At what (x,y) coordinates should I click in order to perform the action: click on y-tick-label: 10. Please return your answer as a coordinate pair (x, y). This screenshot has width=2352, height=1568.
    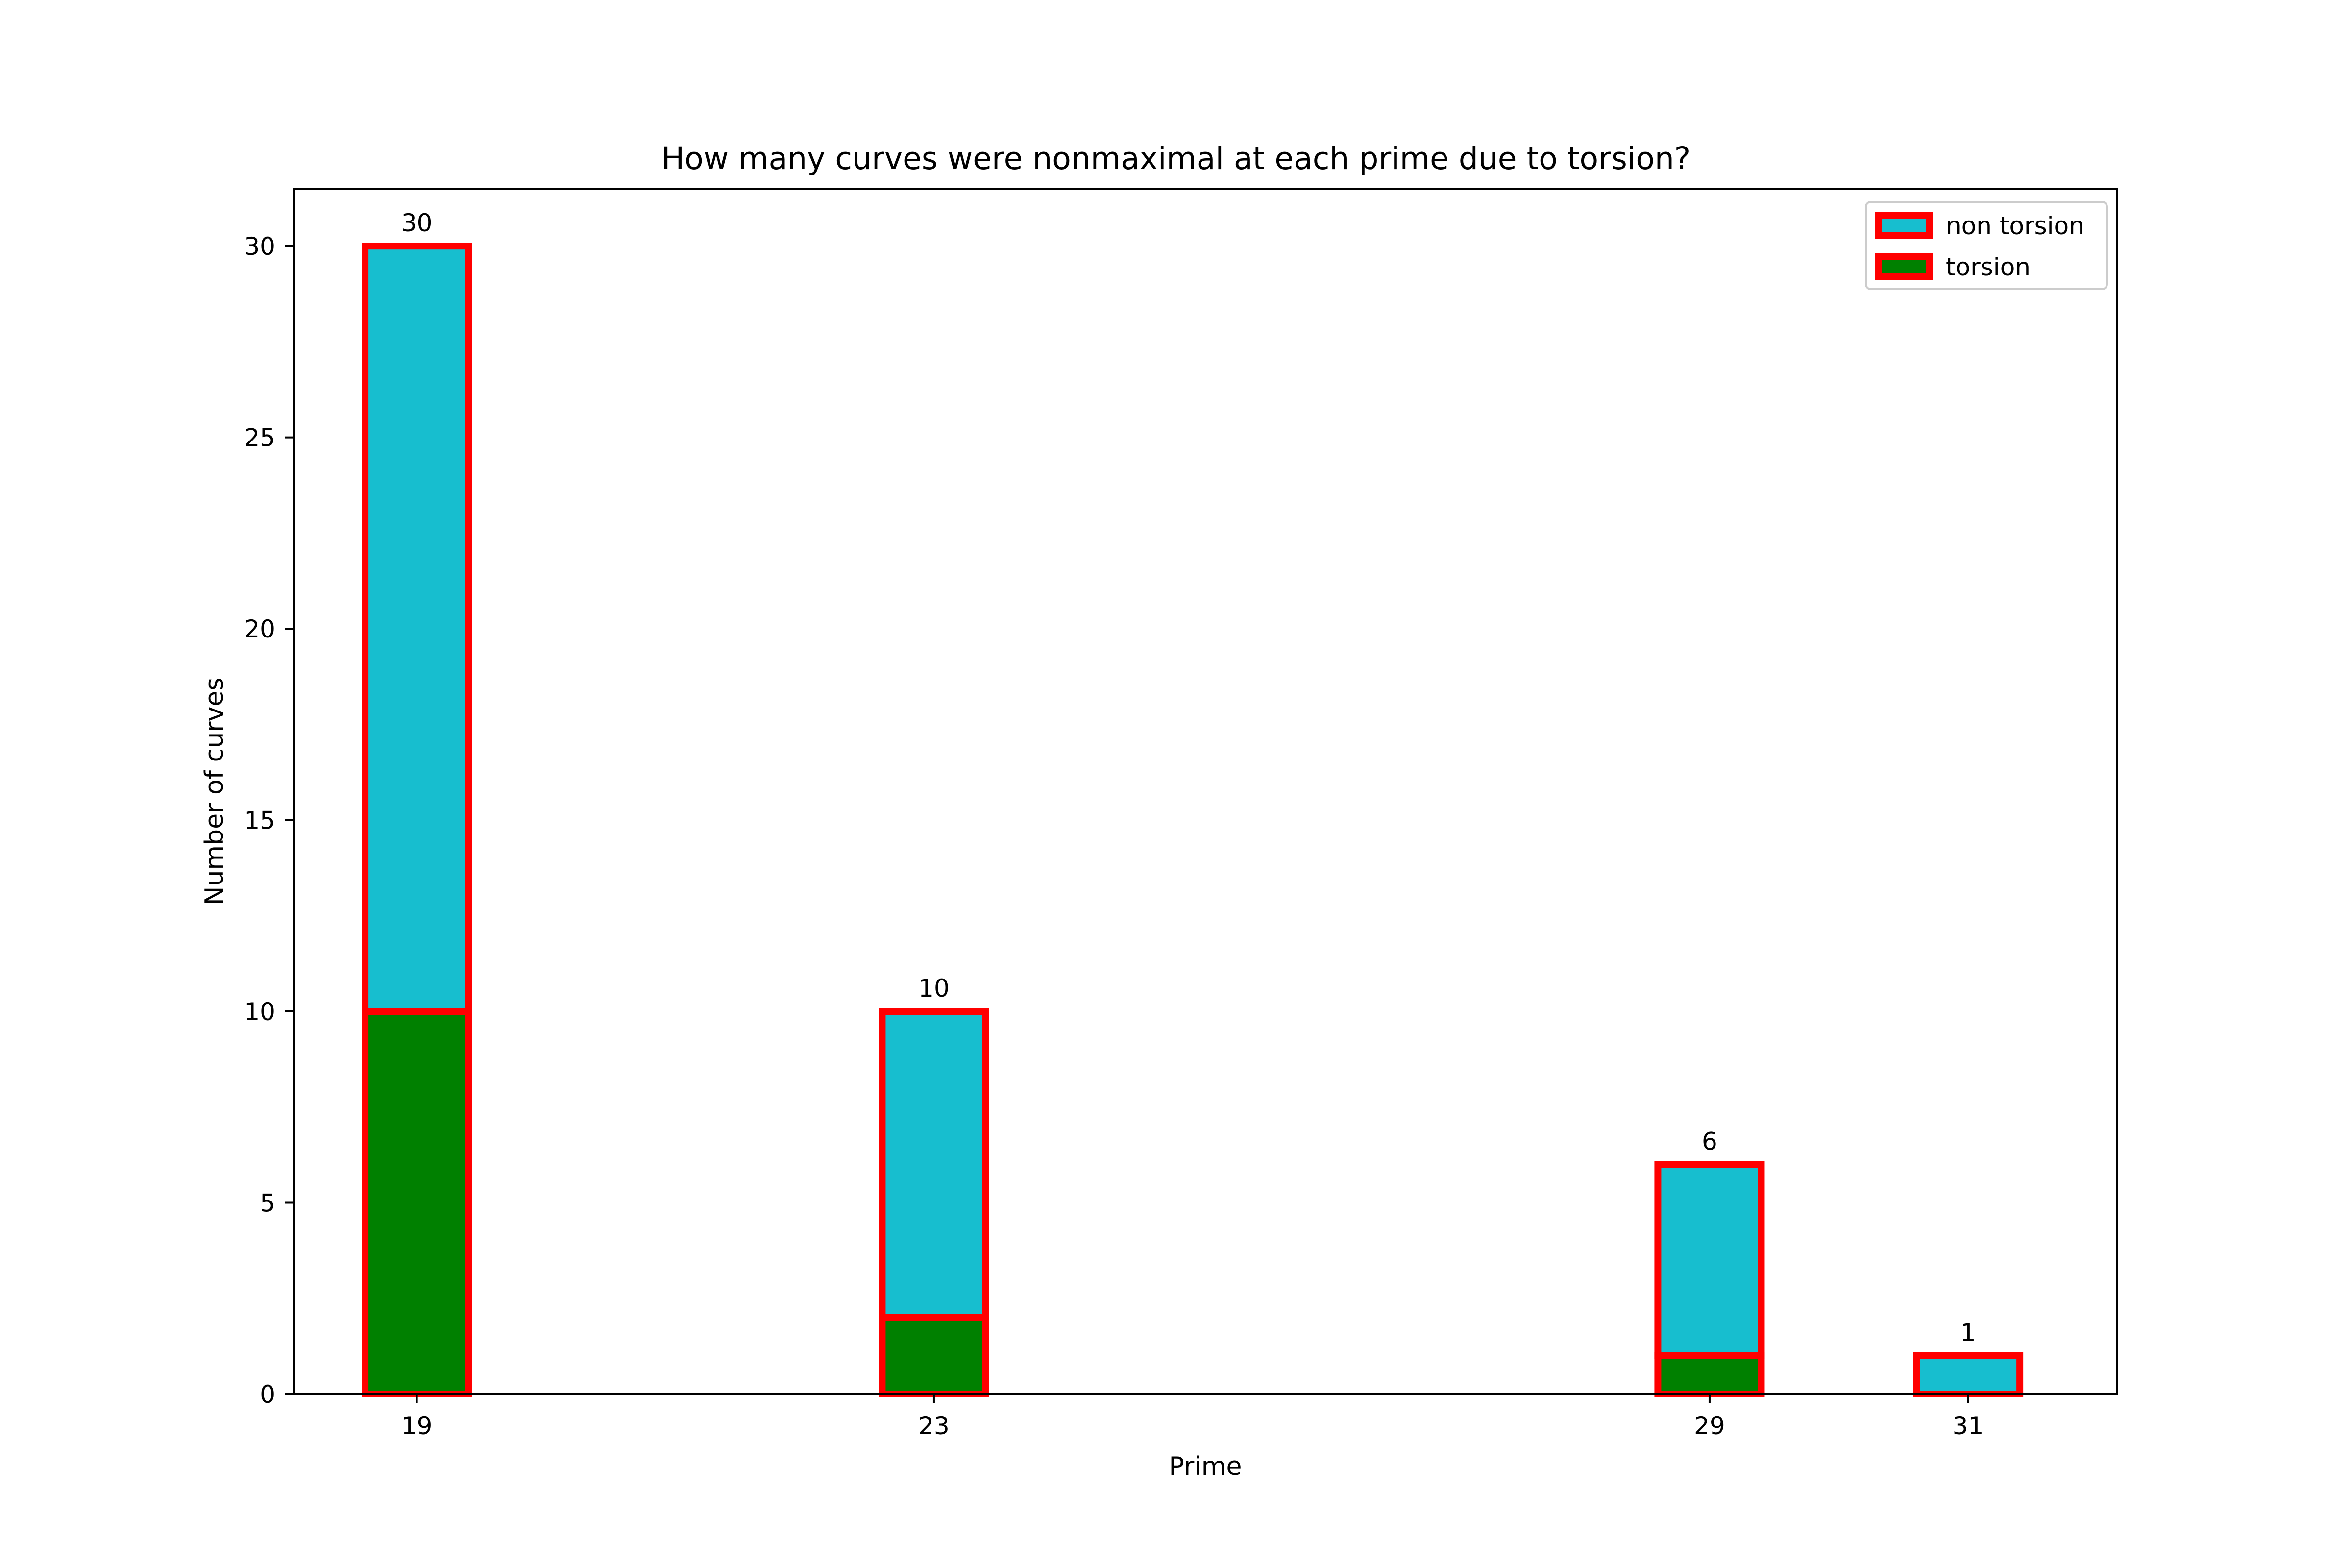
    Looking at the image, I should click on (259, 1012).